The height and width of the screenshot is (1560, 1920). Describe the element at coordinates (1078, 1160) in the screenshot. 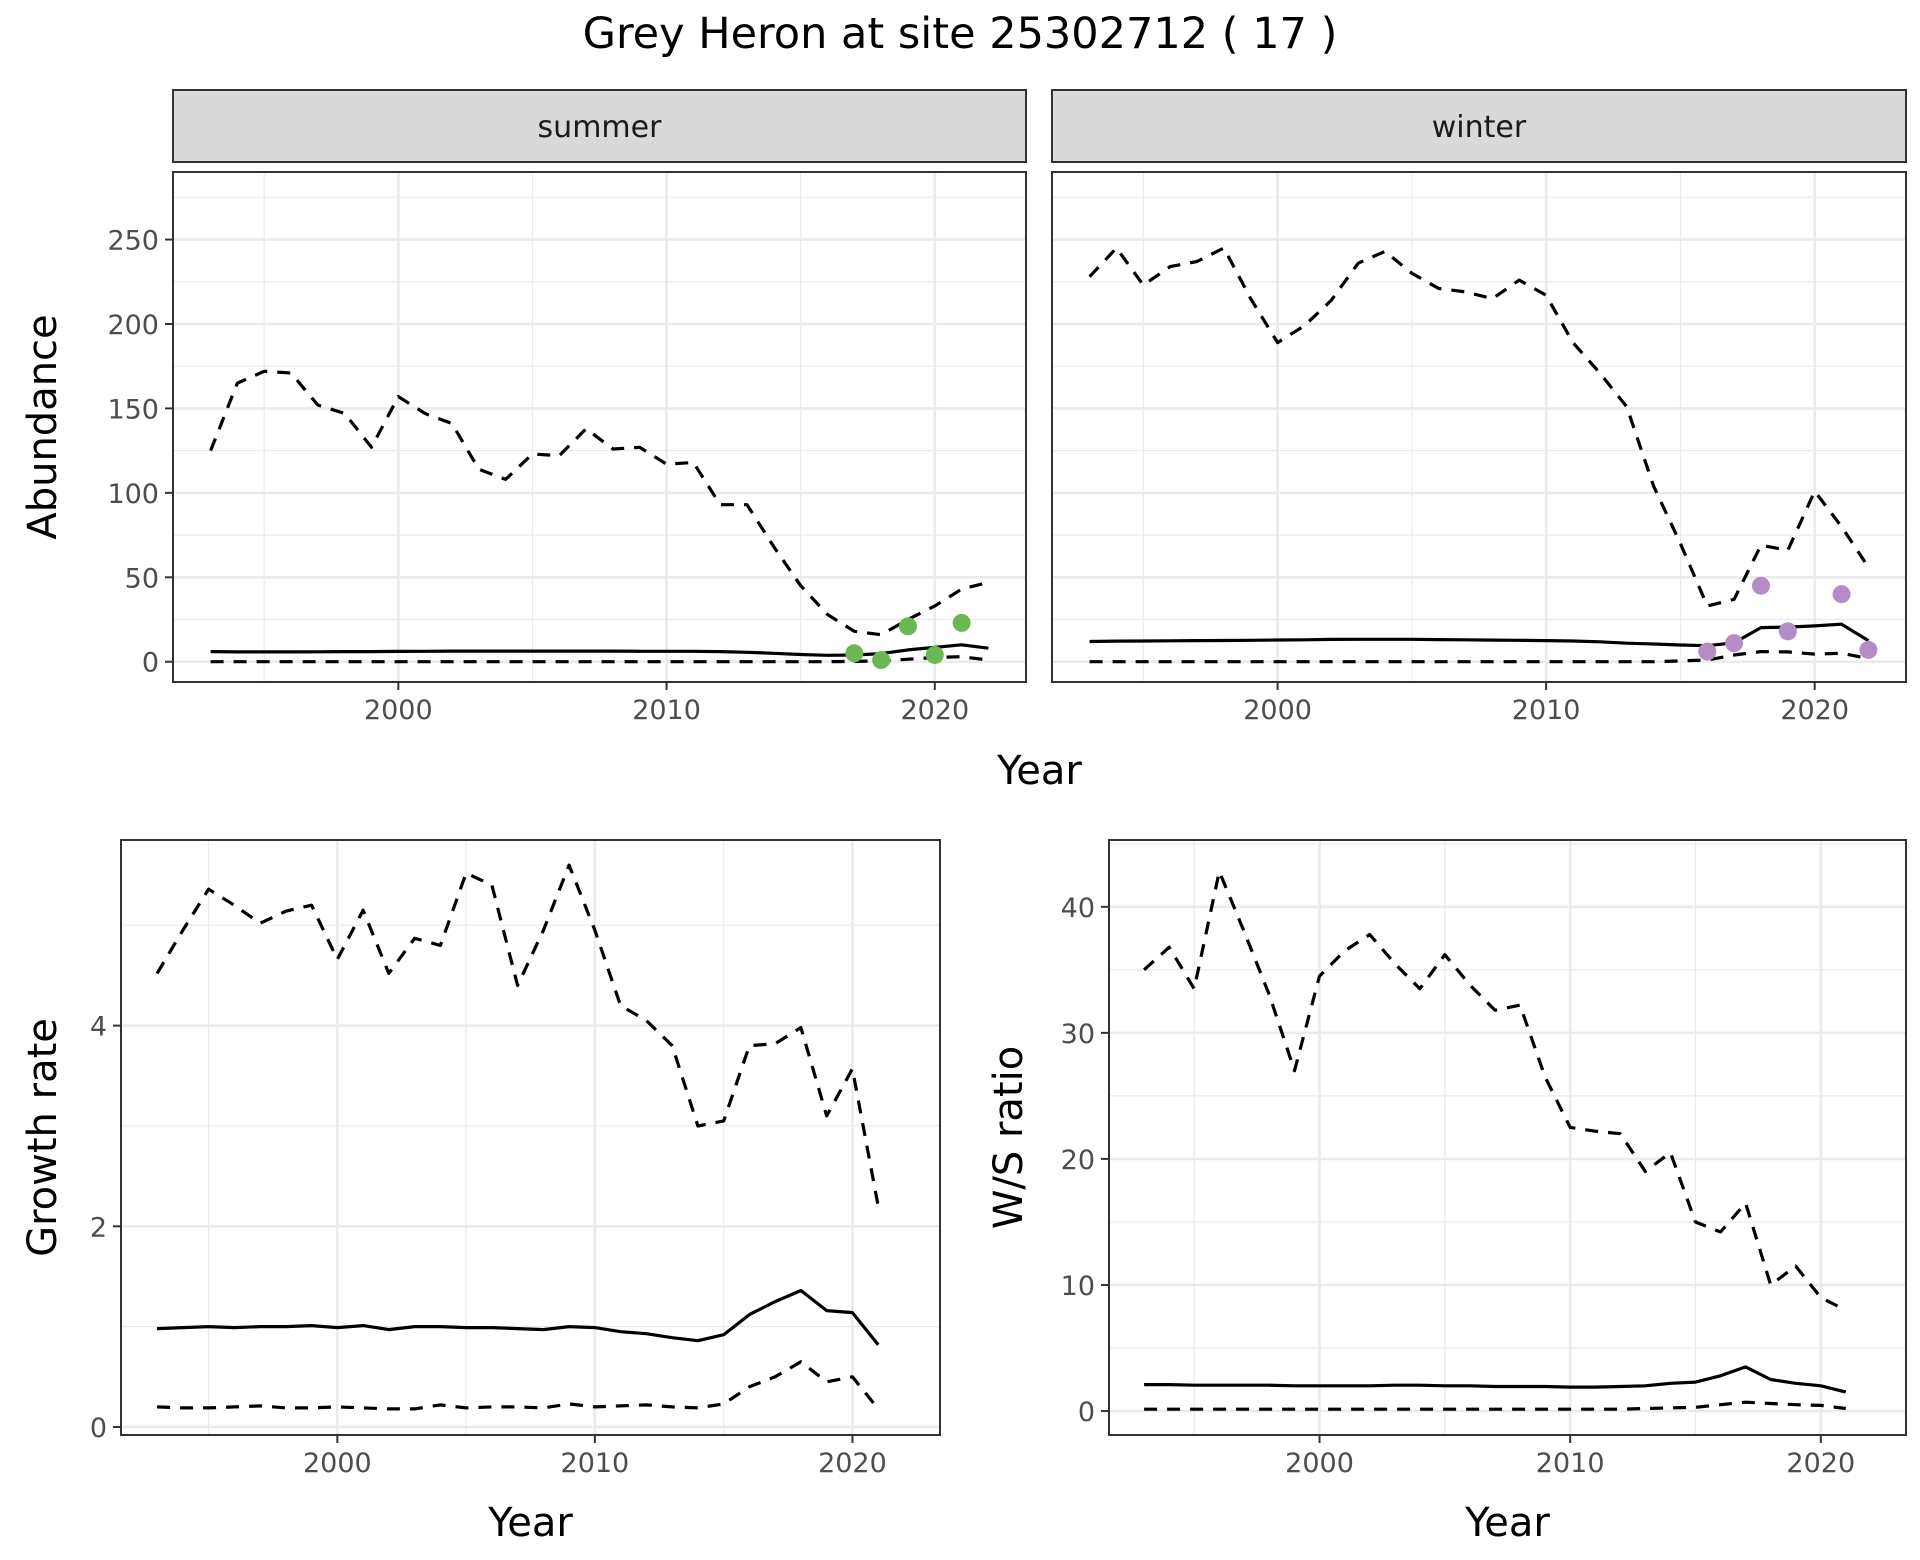

I see `y-tick-label: 20` at that location.